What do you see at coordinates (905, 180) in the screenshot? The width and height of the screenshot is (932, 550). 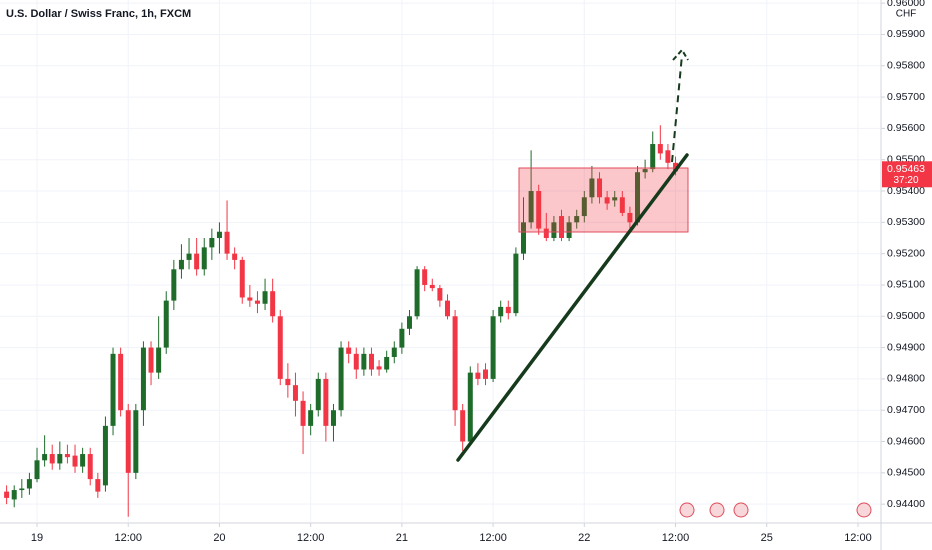 I see `countdown-label: 37:20` at bounding box center [905, 180].